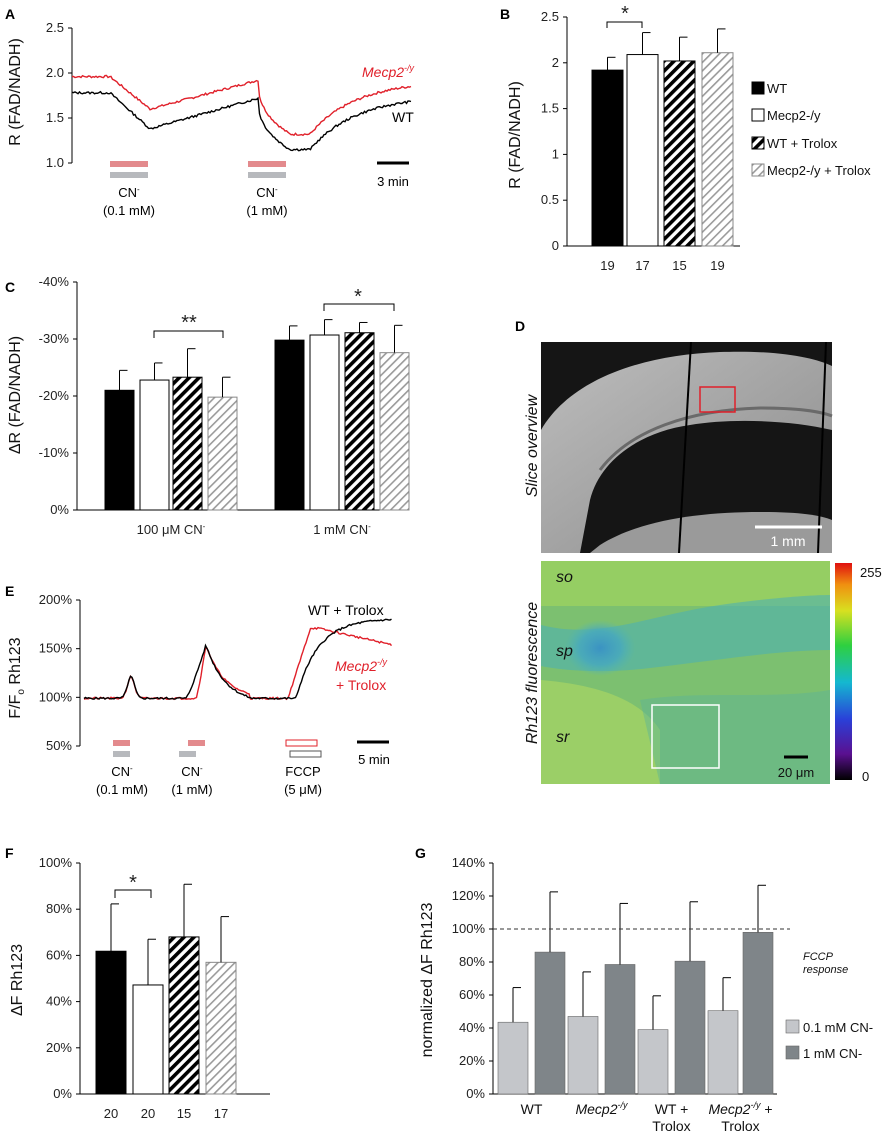 This screenshot has height=1138, width=892. Describe the element at coordinates (55, 72) in the screenshot. I see `tick-label-a: 2.0` at that location.